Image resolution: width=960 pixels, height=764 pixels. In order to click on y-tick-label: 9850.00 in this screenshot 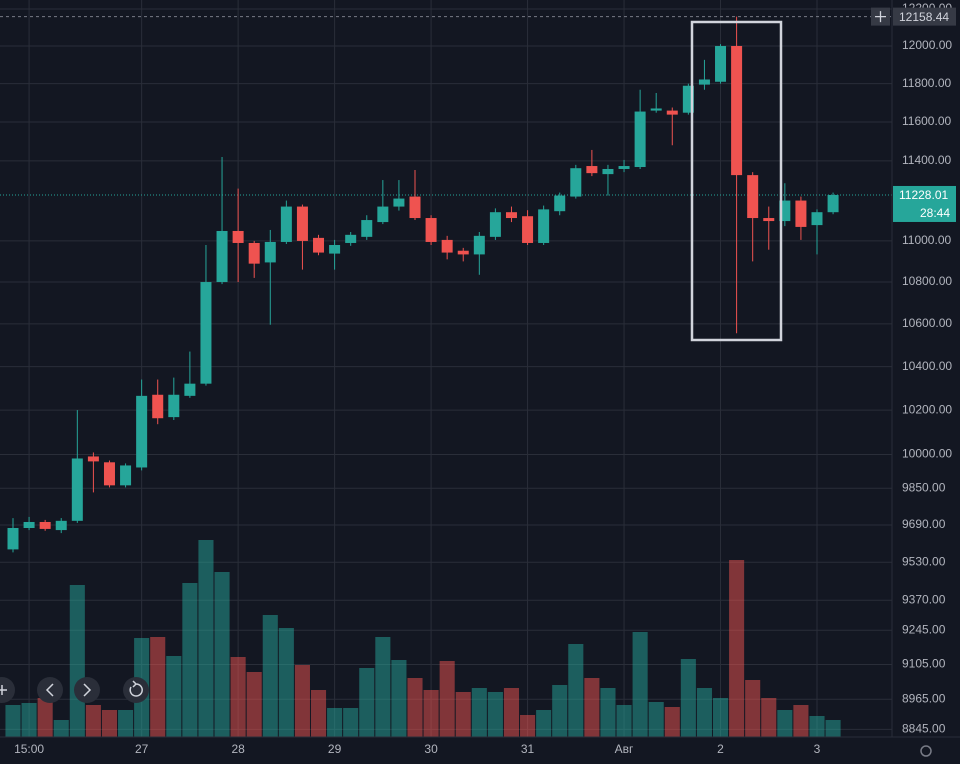, I will do `click(924, 487)`.